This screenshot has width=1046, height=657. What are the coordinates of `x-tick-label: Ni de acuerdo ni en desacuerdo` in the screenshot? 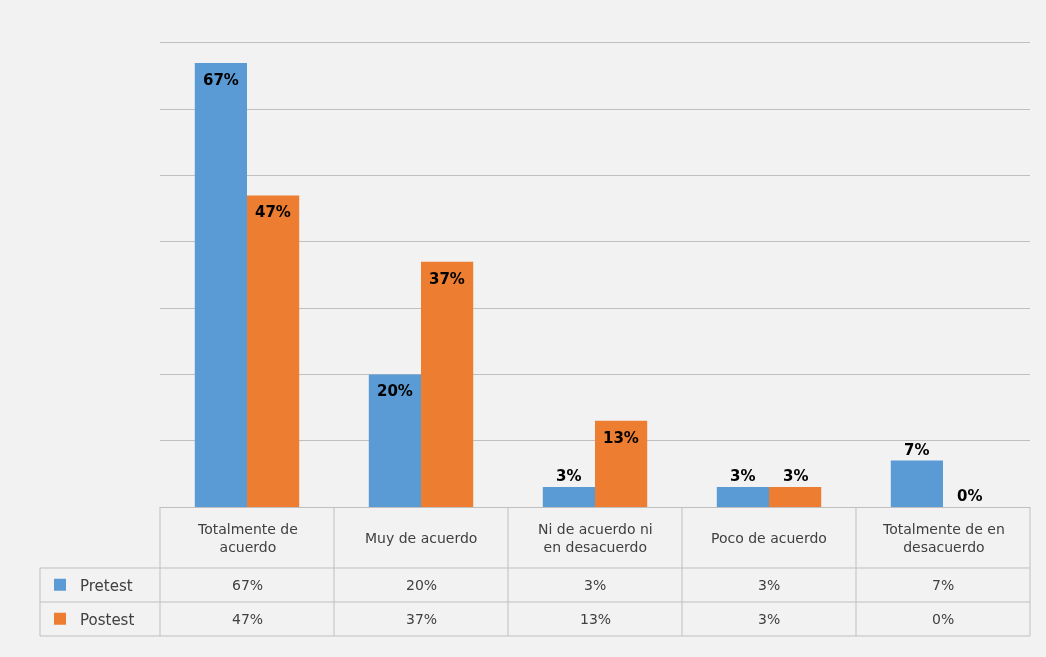 It's located at (595, 538).